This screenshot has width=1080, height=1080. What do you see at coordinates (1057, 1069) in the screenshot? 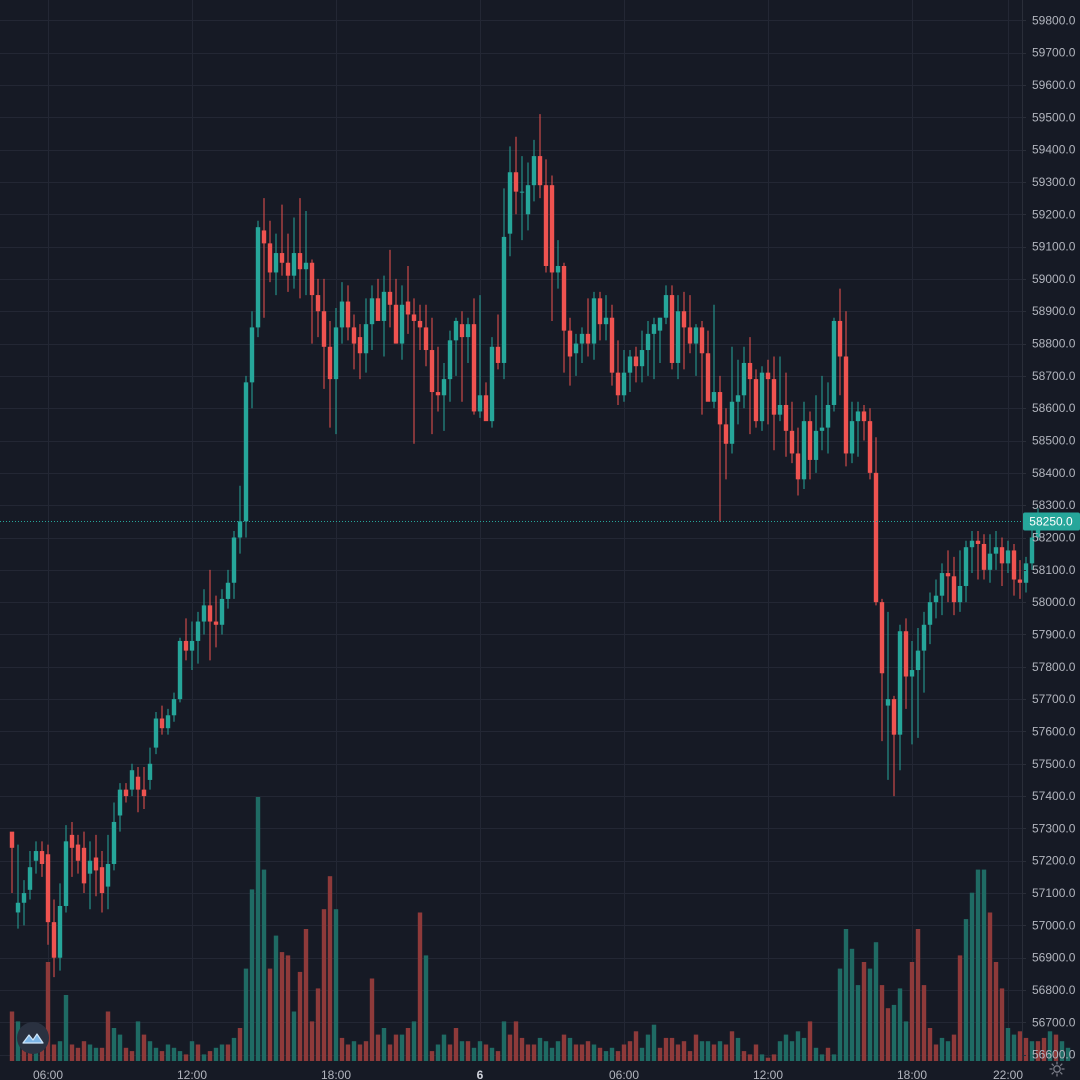
I see `gear-icon` at bounding box center [1057, 1069].